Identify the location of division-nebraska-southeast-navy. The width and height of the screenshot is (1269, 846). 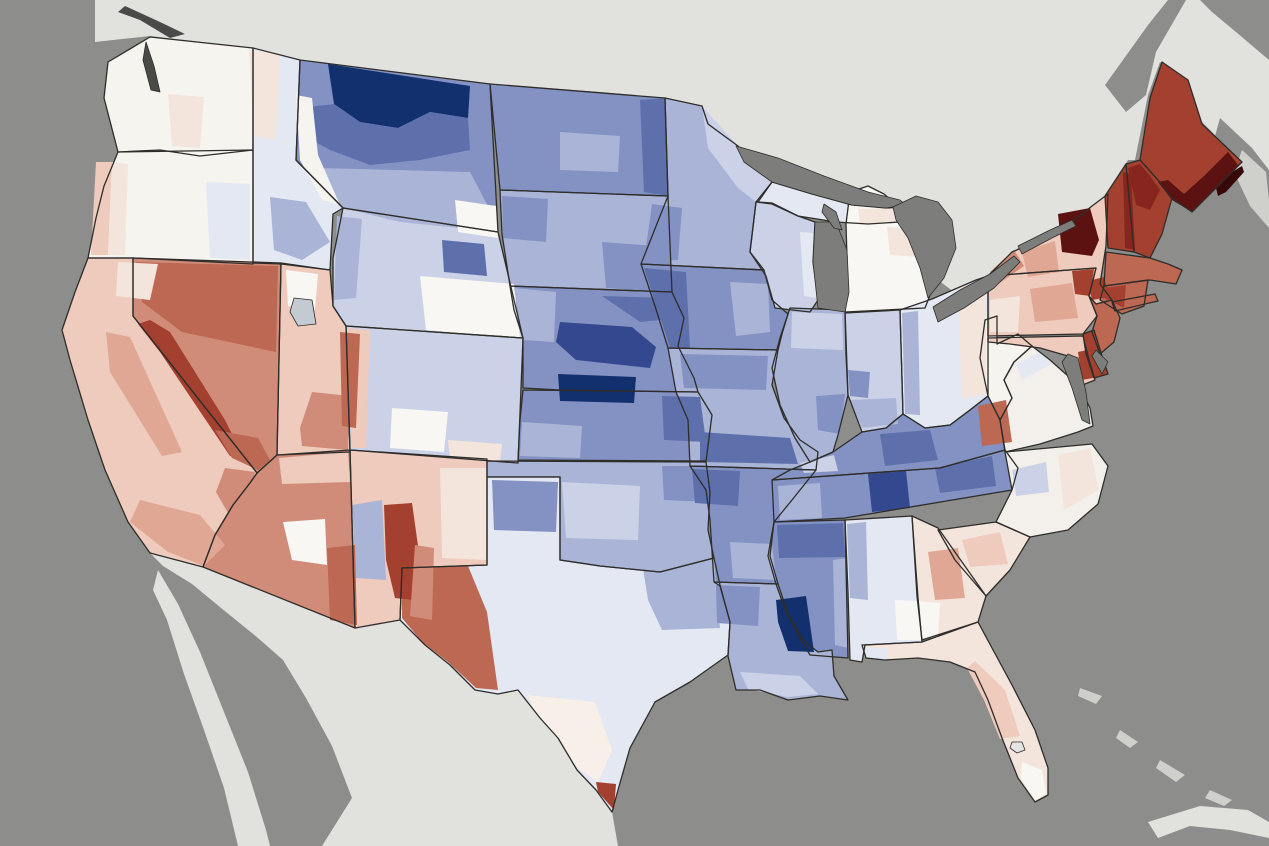
(606, 345).